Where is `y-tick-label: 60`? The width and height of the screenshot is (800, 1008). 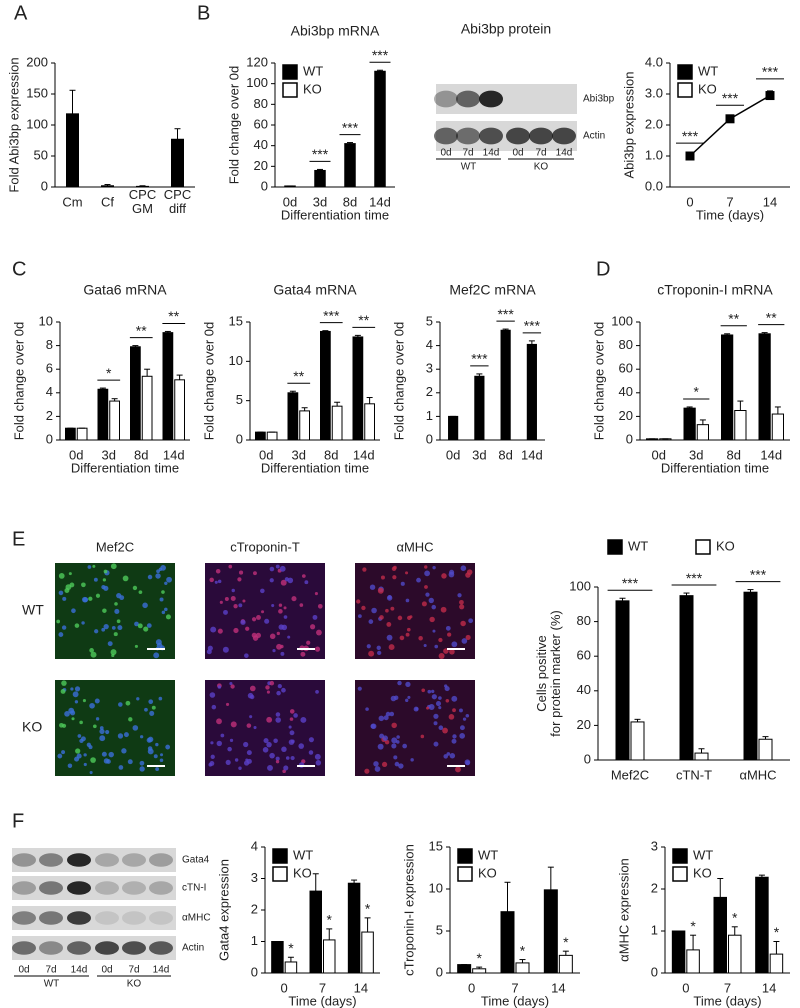
y-tick-label: 60 is located at coordinates (626, 368).